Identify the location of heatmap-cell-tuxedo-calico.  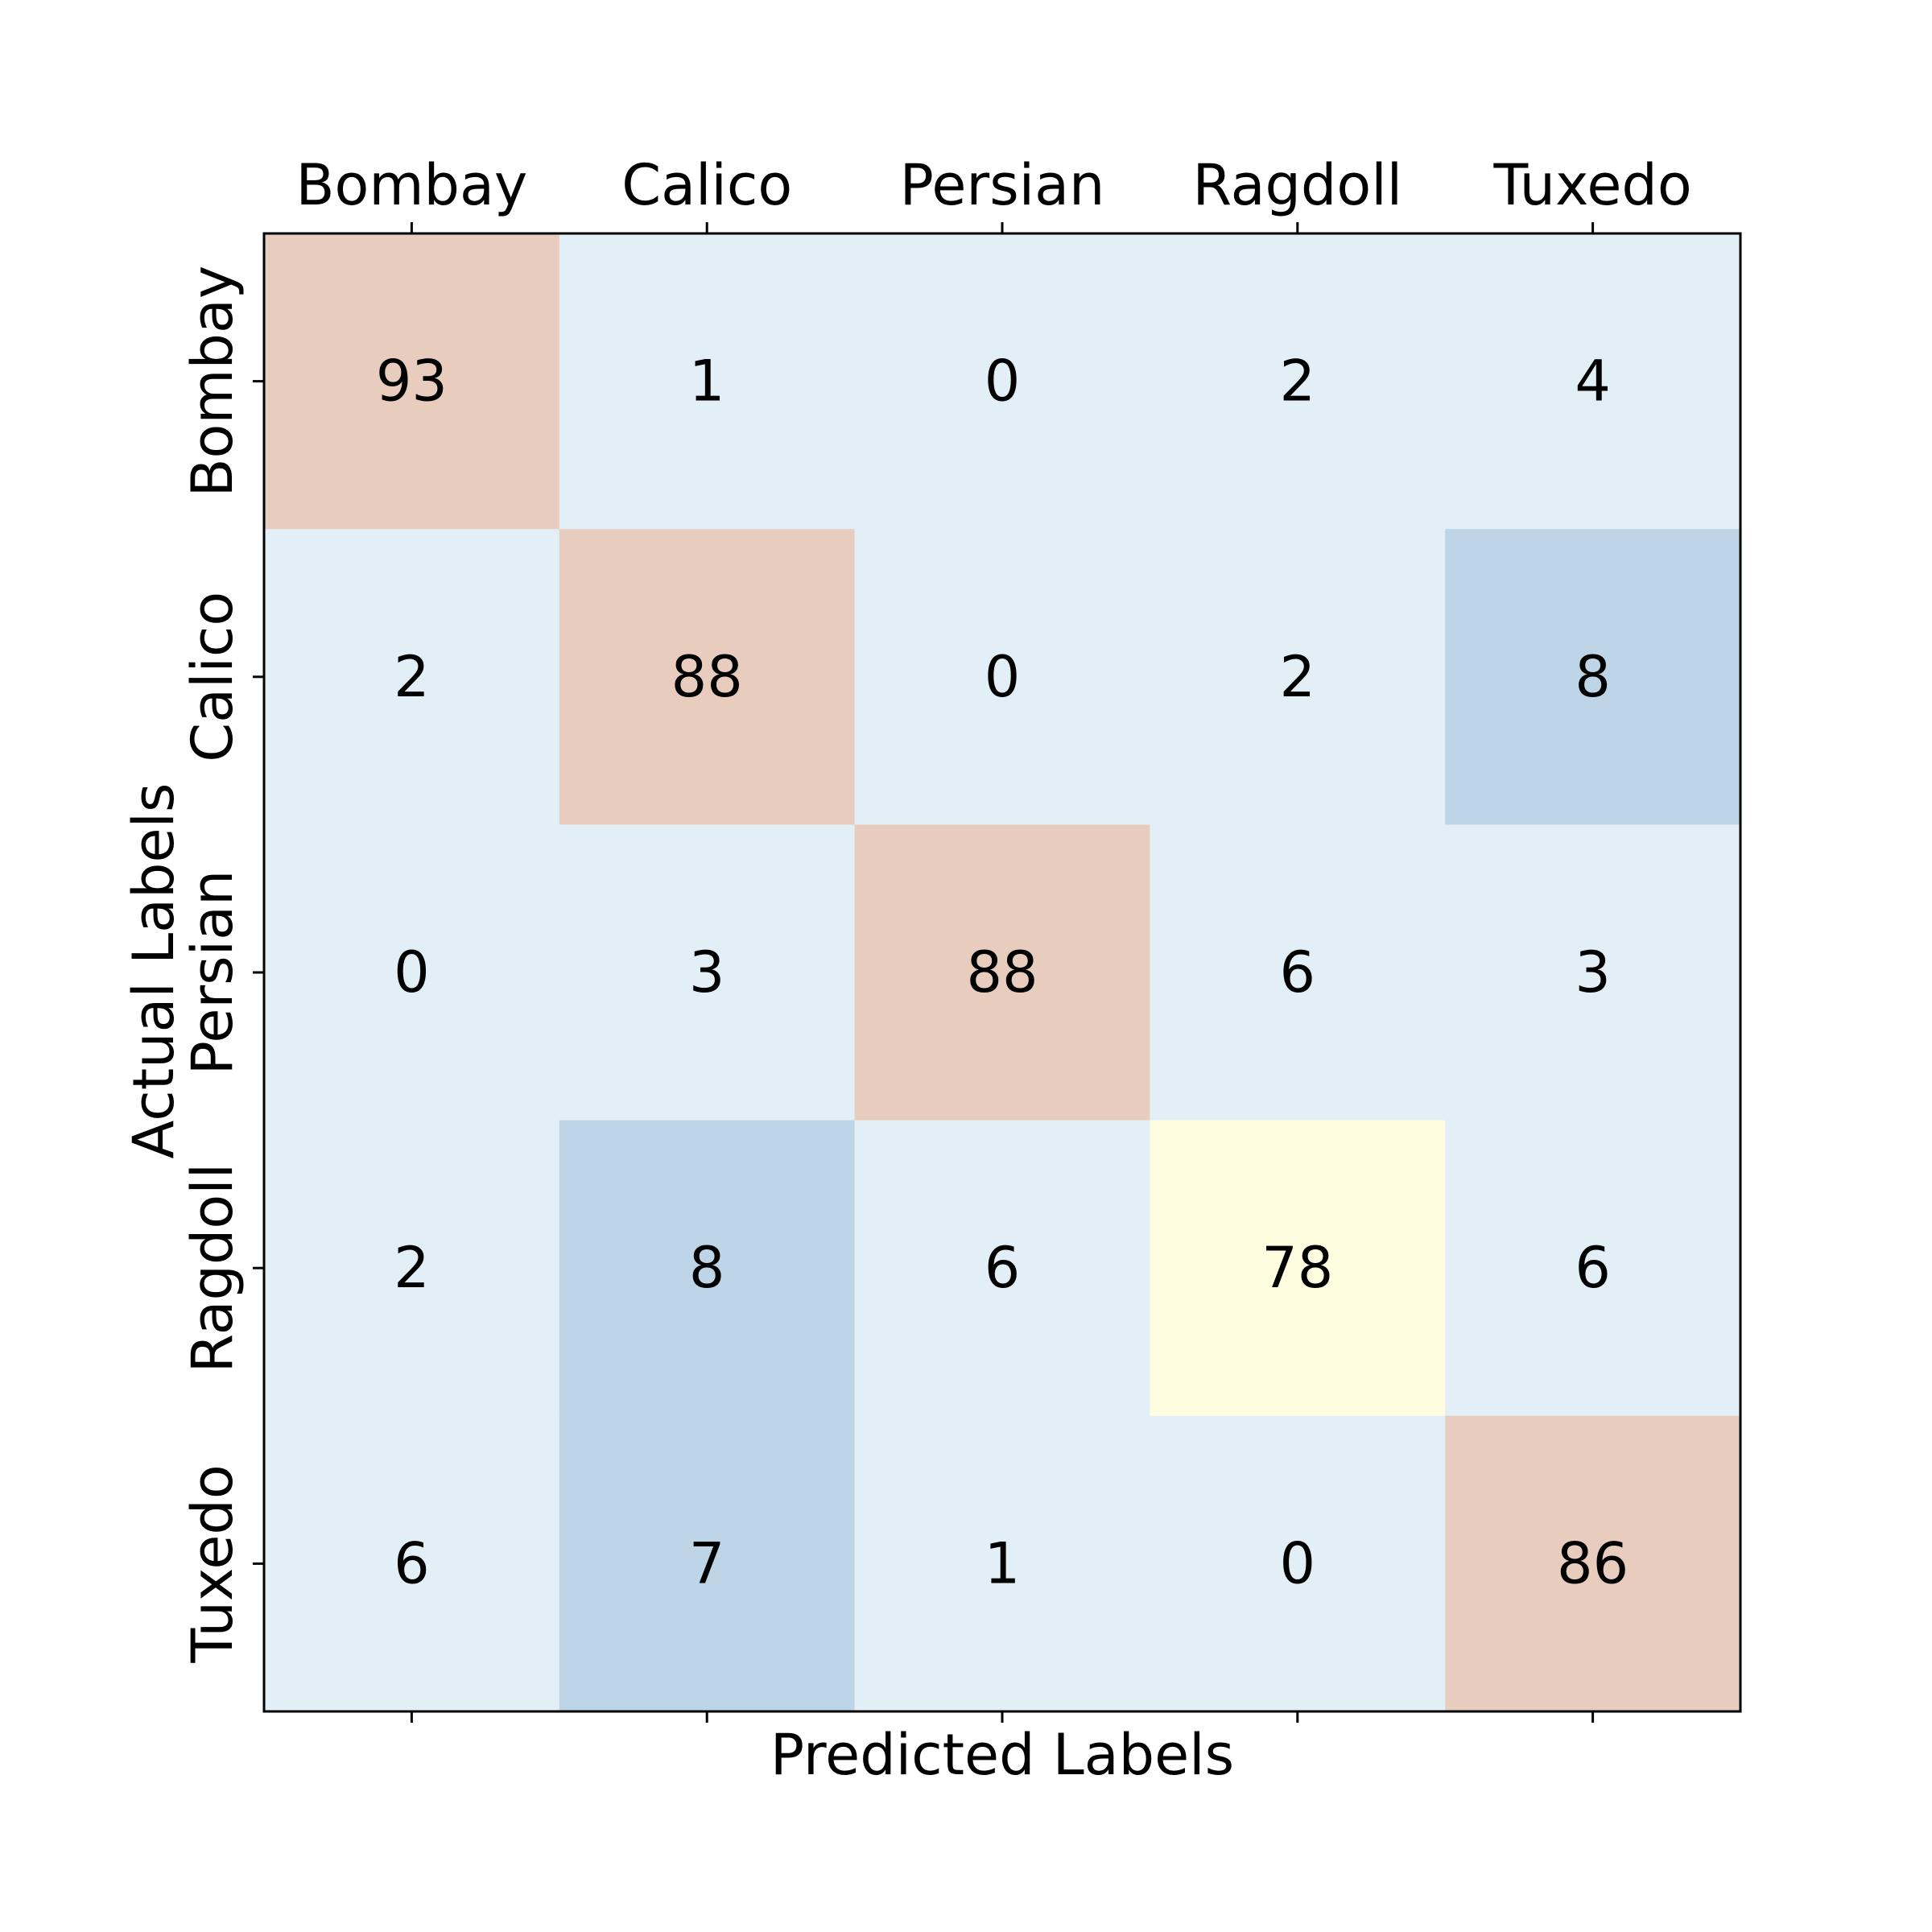
(707, 1563).